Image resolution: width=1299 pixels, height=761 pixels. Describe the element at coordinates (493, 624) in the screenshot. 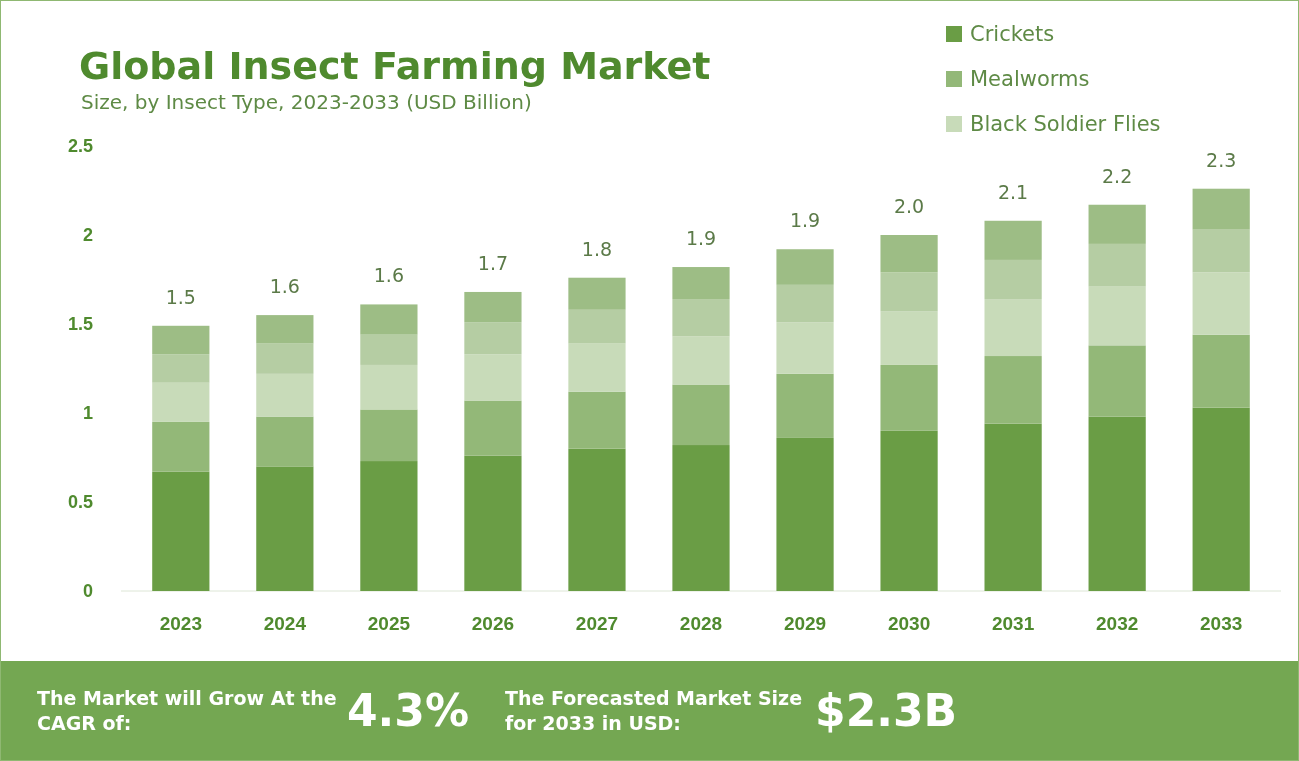

I see `x-tick-label: 2026` at that location.